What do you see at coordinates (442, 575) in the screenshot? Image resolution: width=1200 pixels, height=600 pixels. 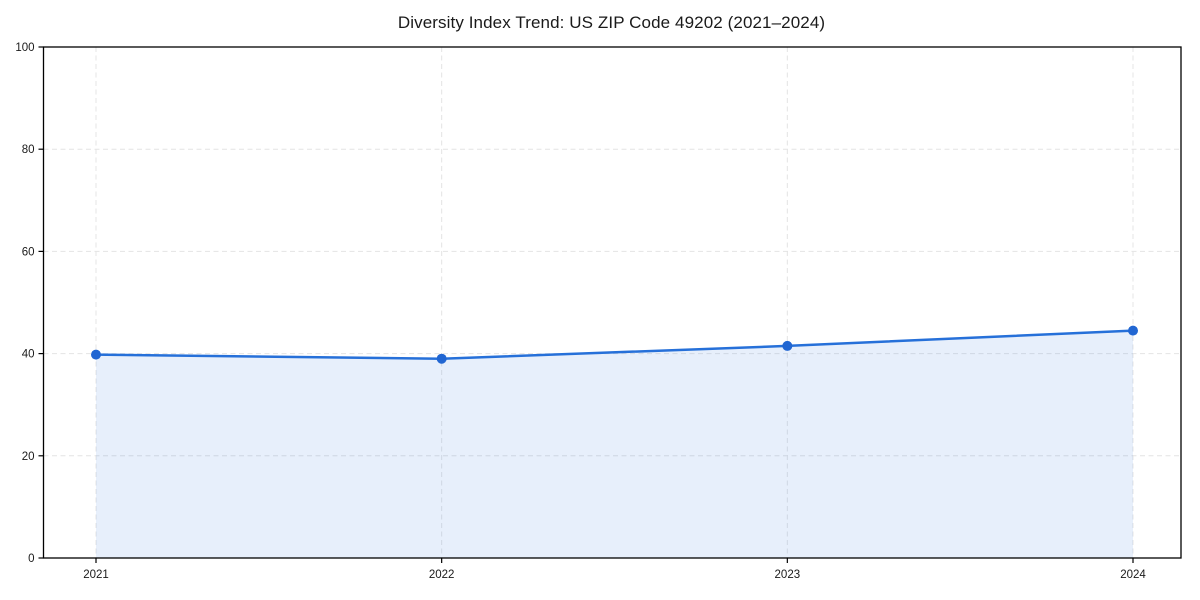 I see `x-tick-label: 2022` at bounding box center [442, 575].